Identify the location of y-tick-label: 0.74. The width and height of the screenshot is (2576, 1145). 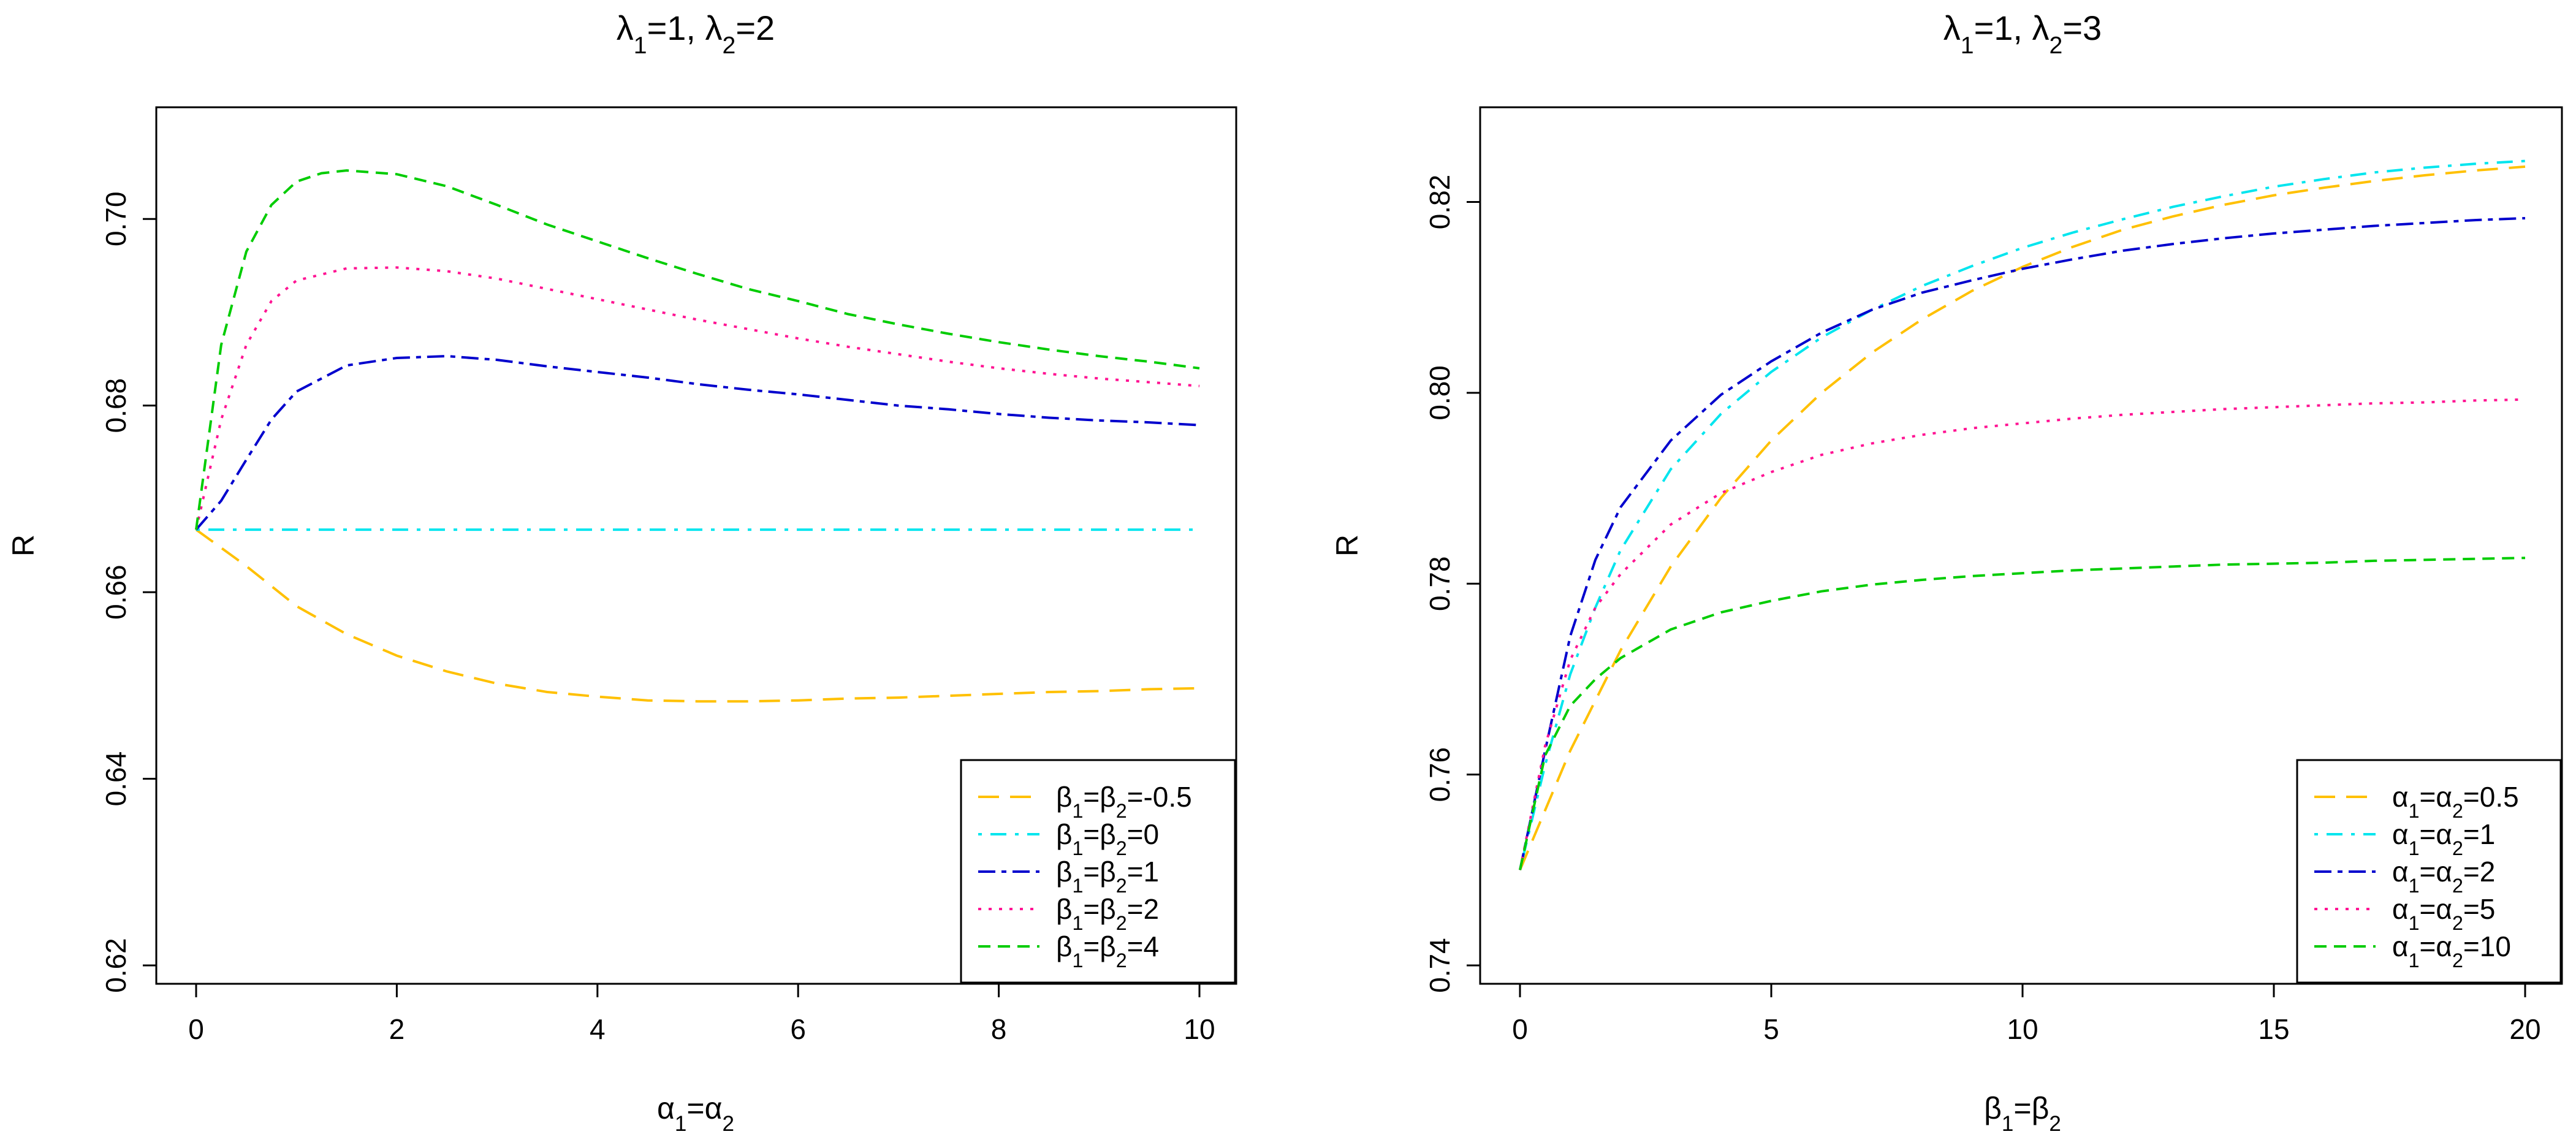
(1440, 965).